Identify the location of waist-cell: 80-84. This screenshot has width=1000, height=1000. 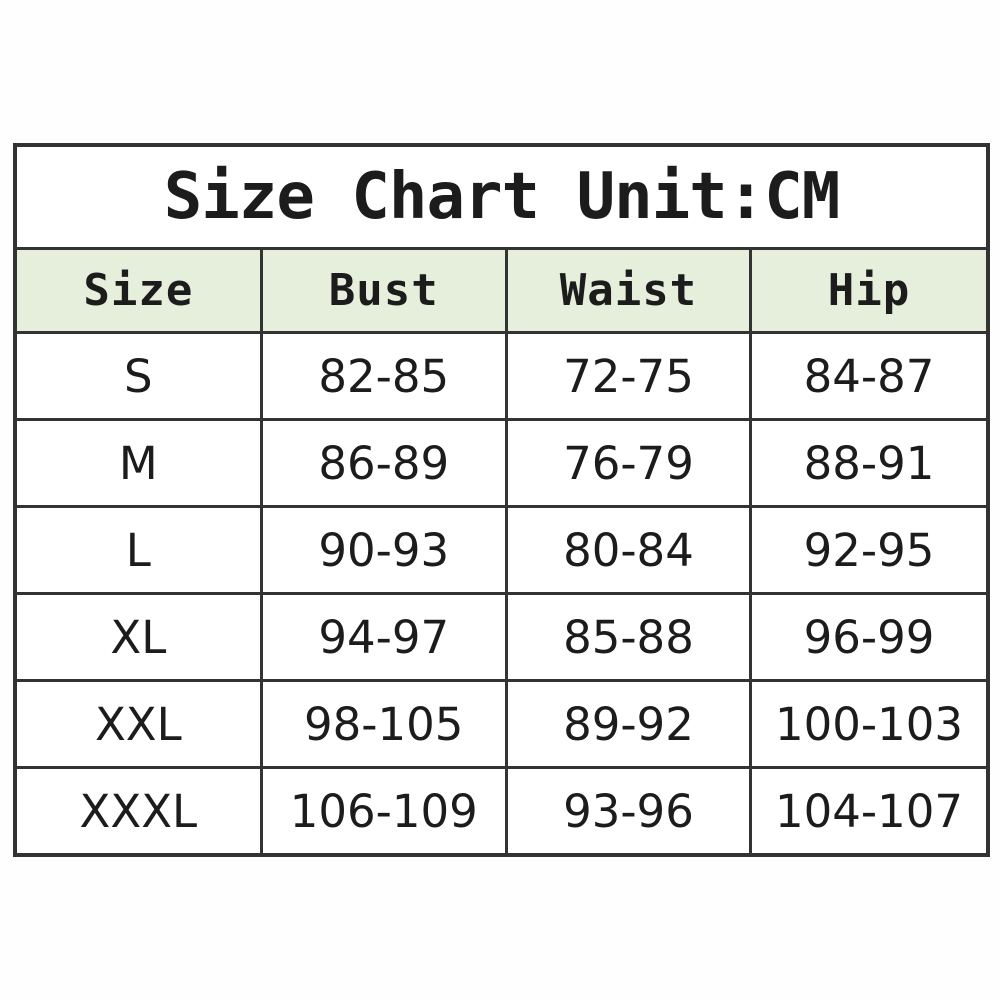
(628, 550).